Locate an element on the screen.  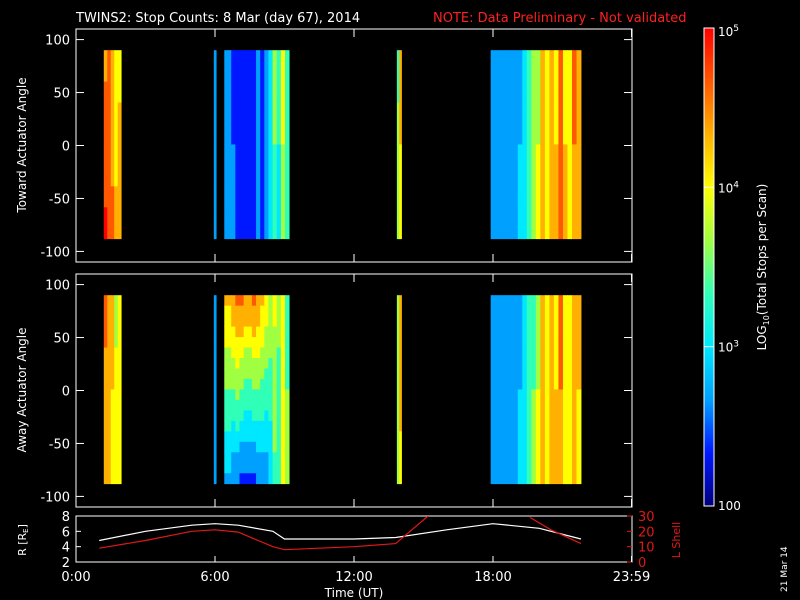
lshell-y-label: L Shell is located at coordinates (676, 540).